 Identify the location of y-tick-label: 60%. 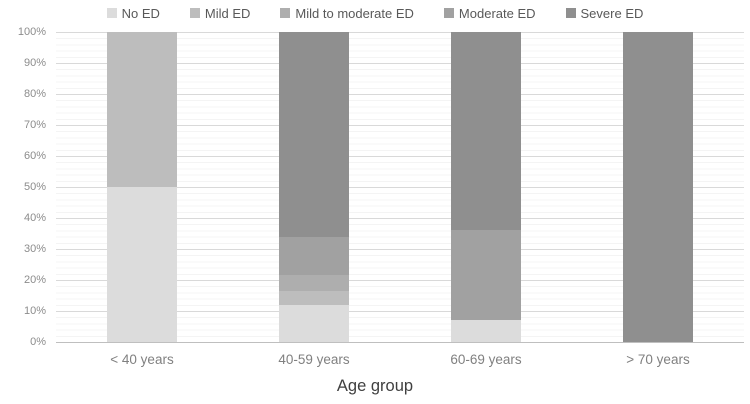
(34, 156).